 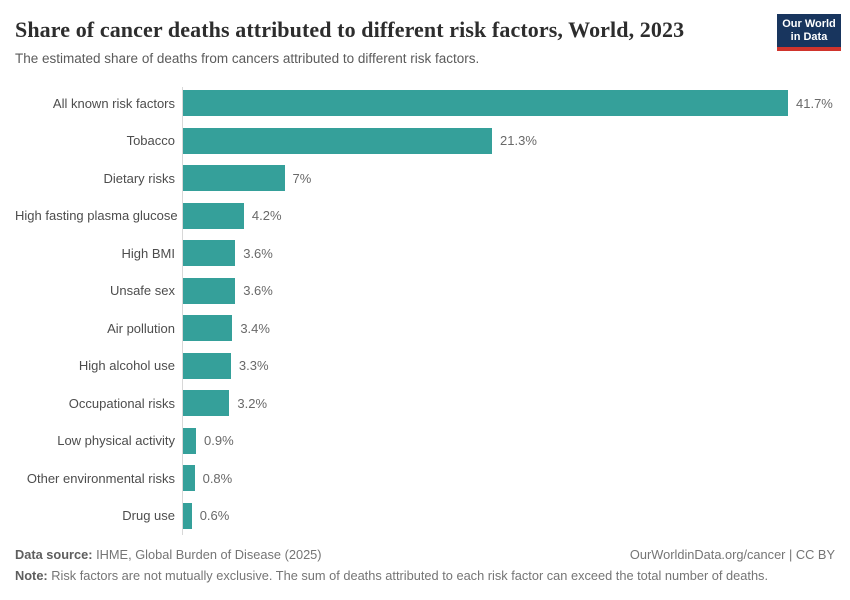 I want to click on bar-value-label: 0.6%, so click(x=214, y=516).